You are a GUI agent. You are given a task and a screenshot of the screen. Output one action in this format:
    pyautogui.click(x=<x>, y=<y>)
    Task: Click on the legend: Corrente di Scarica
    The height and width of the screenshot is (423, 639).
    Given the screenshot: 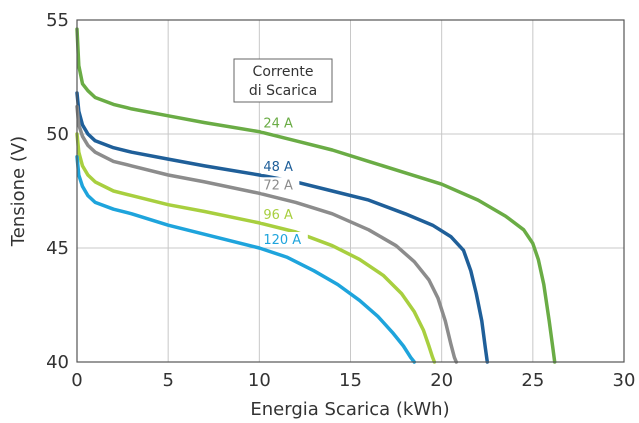 What is the action you would take?
    pyautogui.click(x=283, y=80)
    